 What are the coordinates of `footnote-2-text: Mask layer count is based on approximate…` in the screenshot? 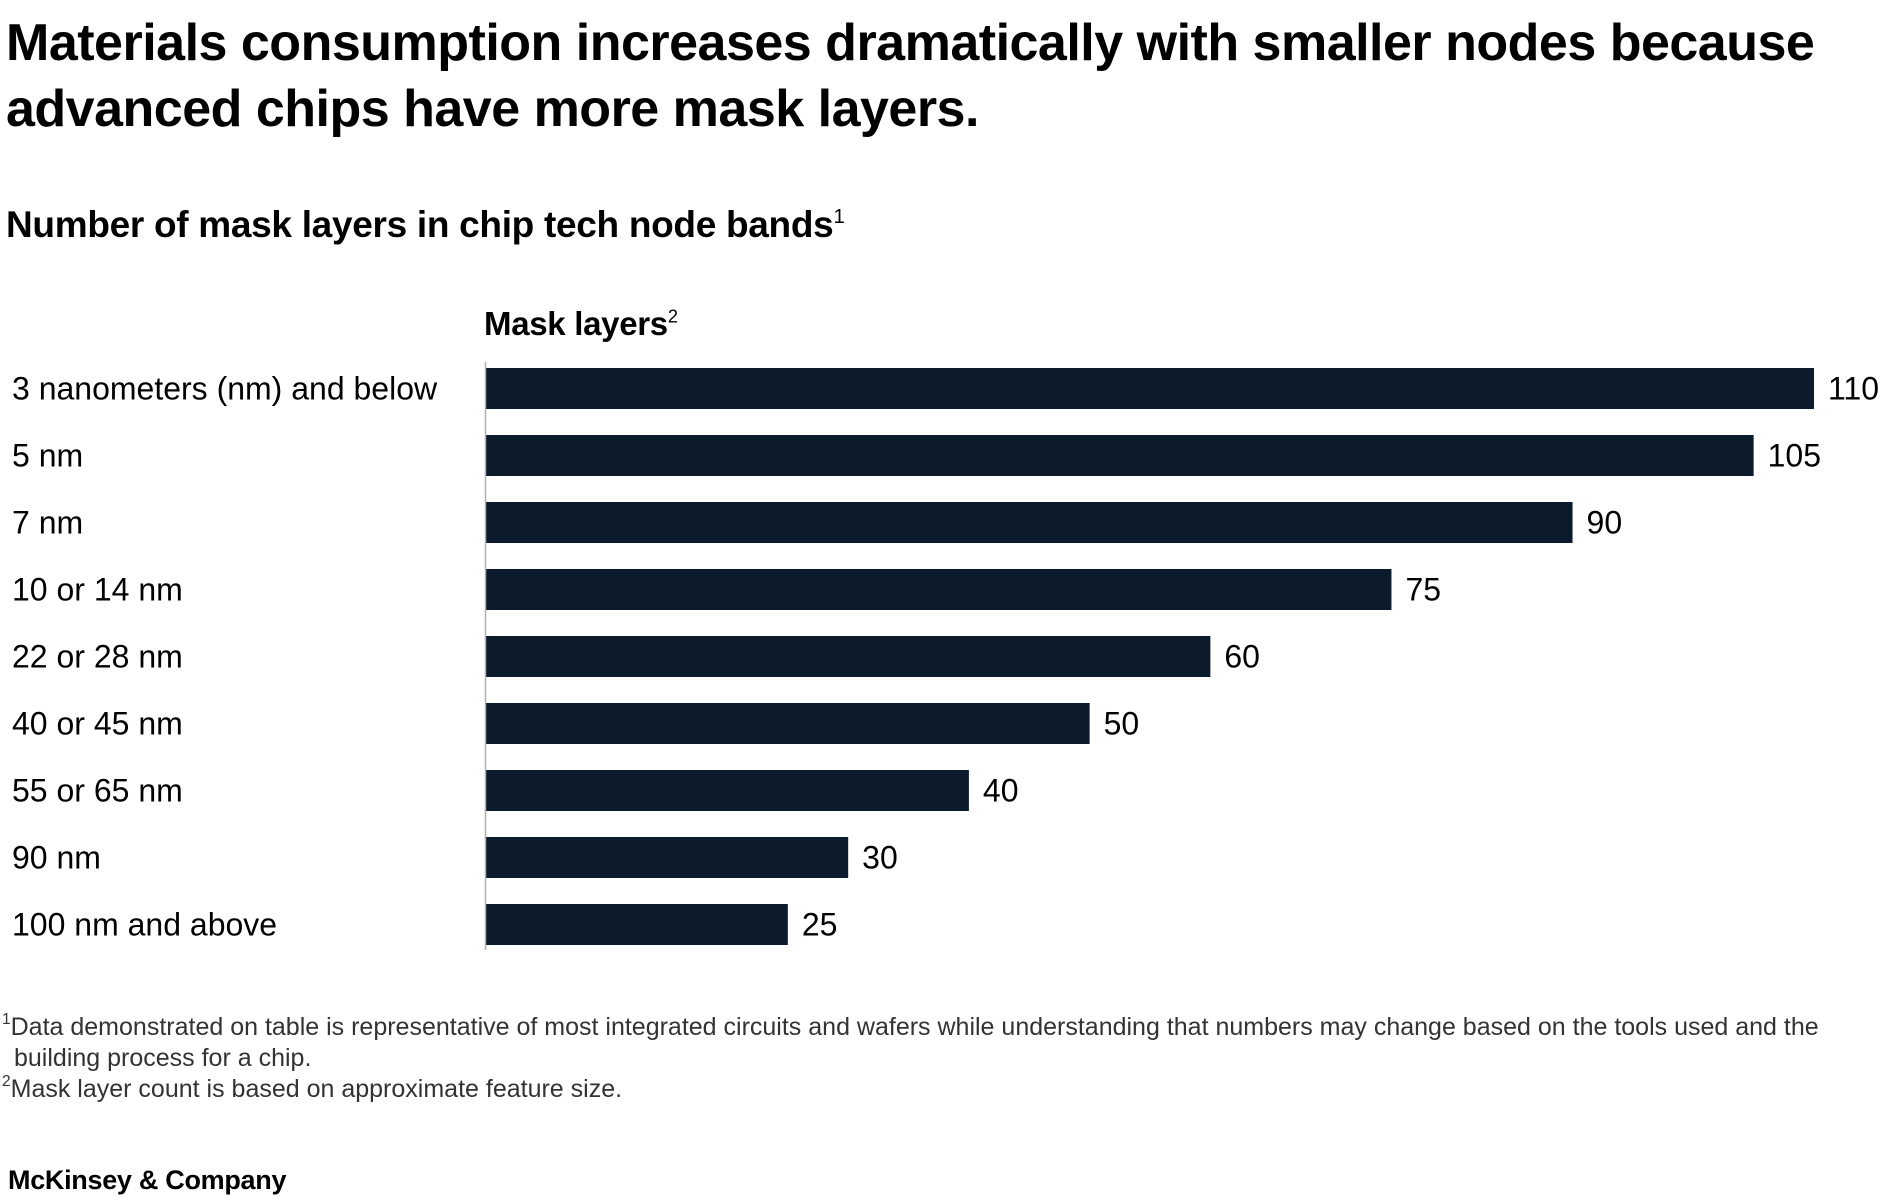 It's located at (316, 1089).